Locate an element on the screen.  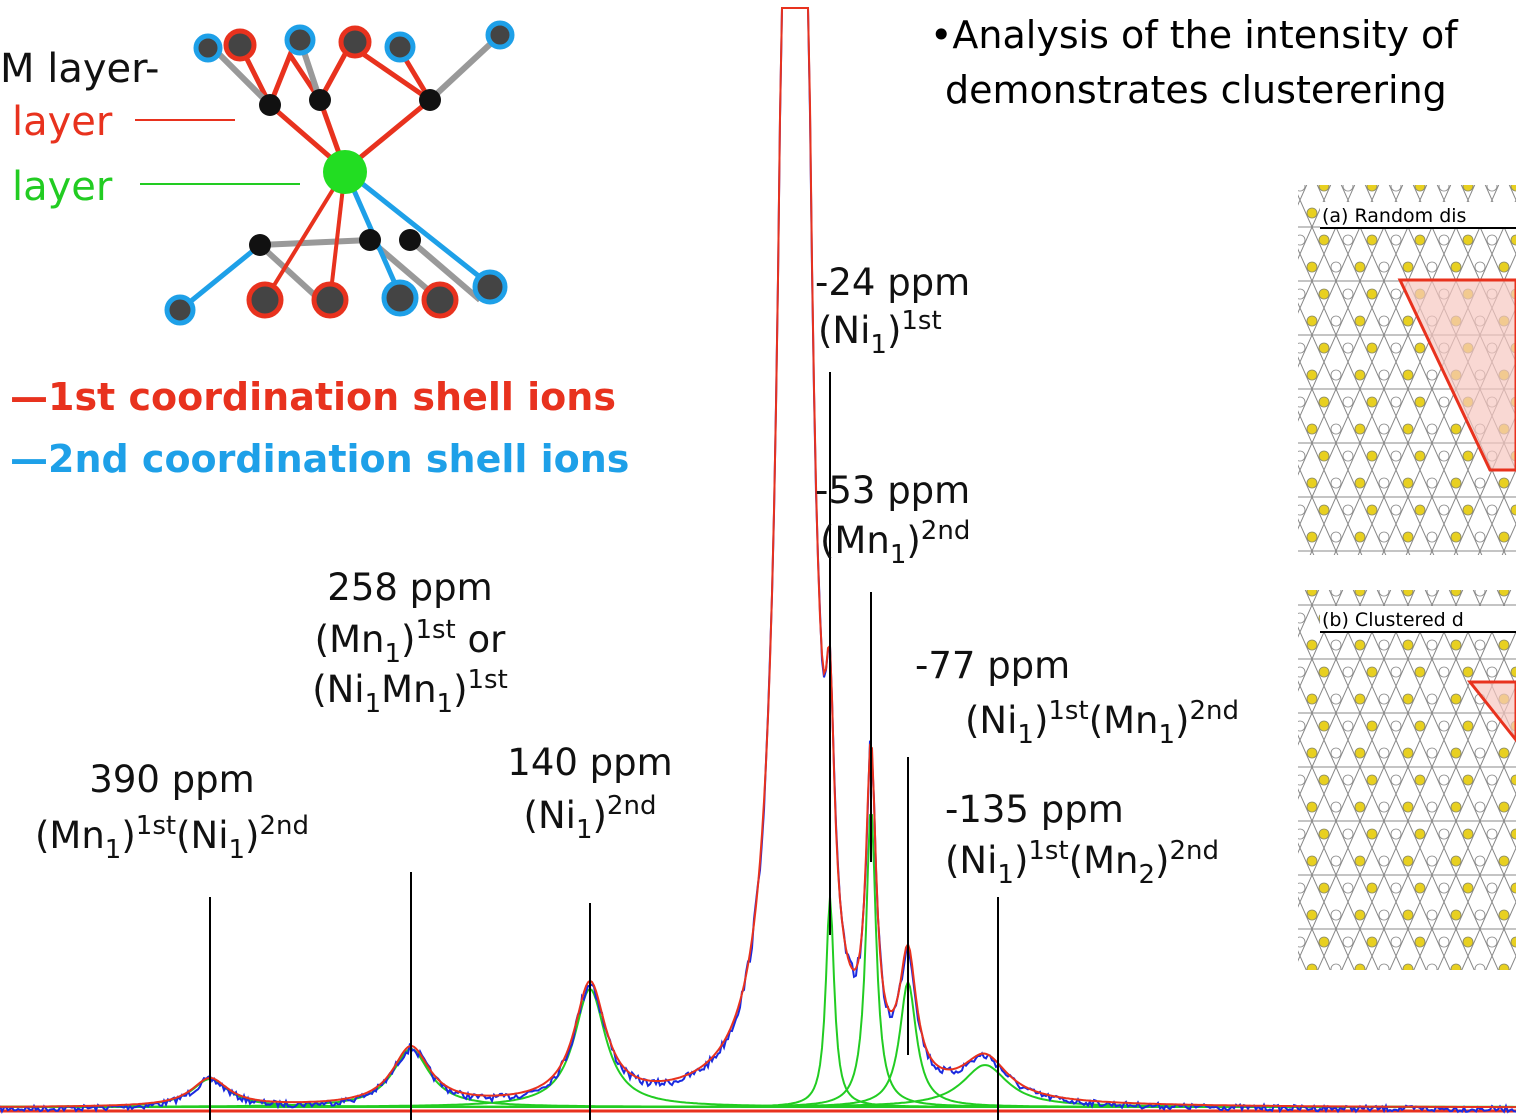
inset-b is located at coordinates (1407, 780).